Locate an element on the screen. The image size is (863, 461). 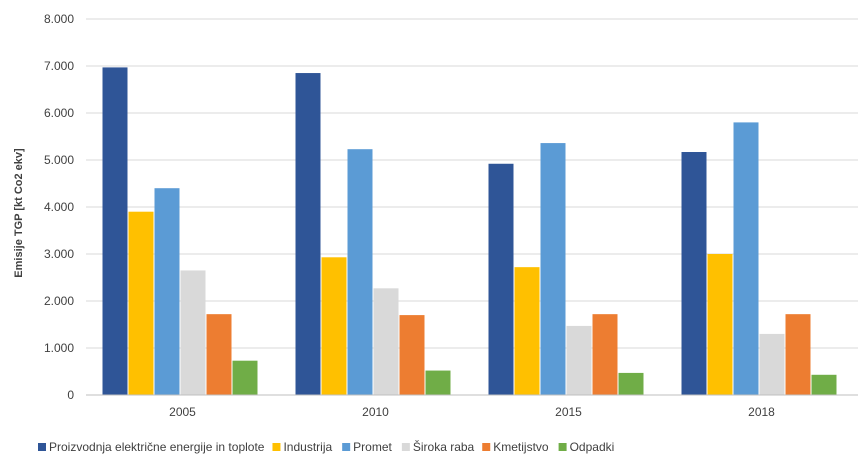
x-tick-label: 2010 is located at coordinates (375, 412).